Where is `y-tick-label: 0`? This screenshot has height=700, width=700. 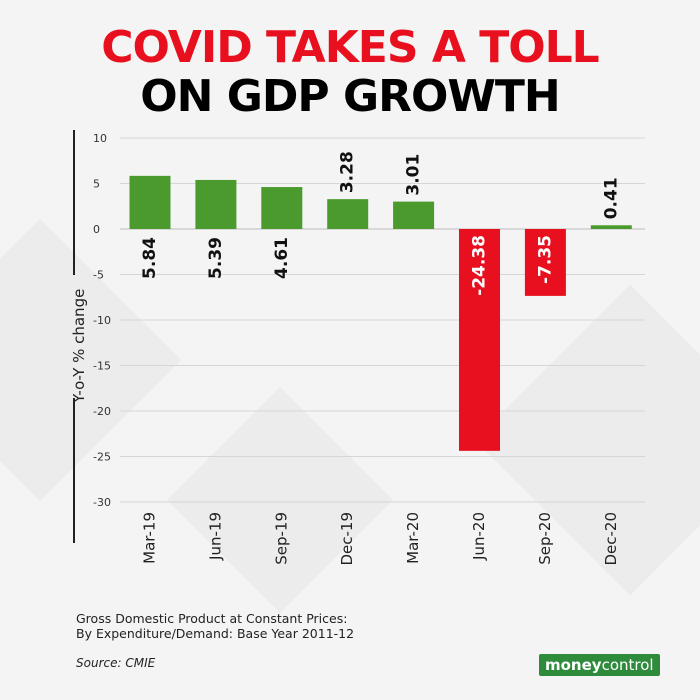
y-tick-label: 0 is located at coordinates (96, 229).